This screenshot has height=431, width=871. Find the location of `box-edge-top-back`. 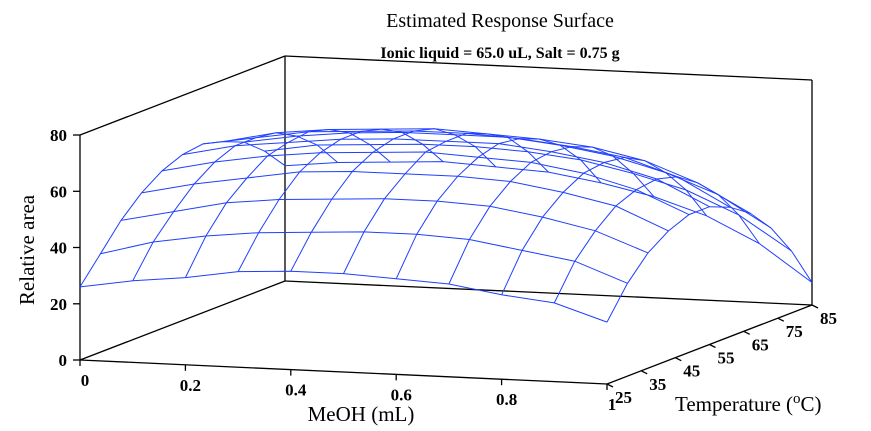

box-edge-top-back is located at coordinates (548, 68).